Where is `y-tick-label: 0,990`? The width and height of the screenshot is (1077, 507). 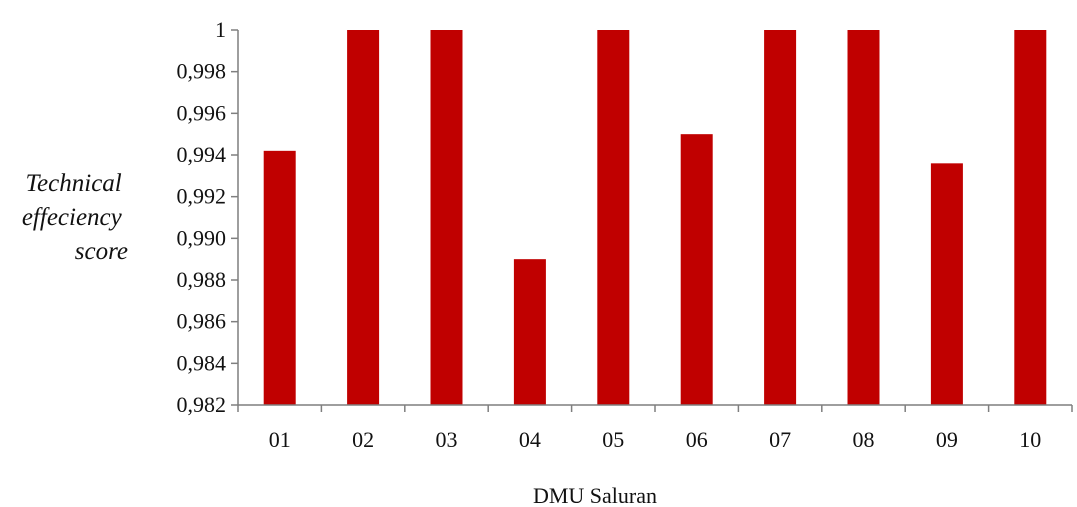
y-tick-label: 0,990 is located at coordinates (202, 237).